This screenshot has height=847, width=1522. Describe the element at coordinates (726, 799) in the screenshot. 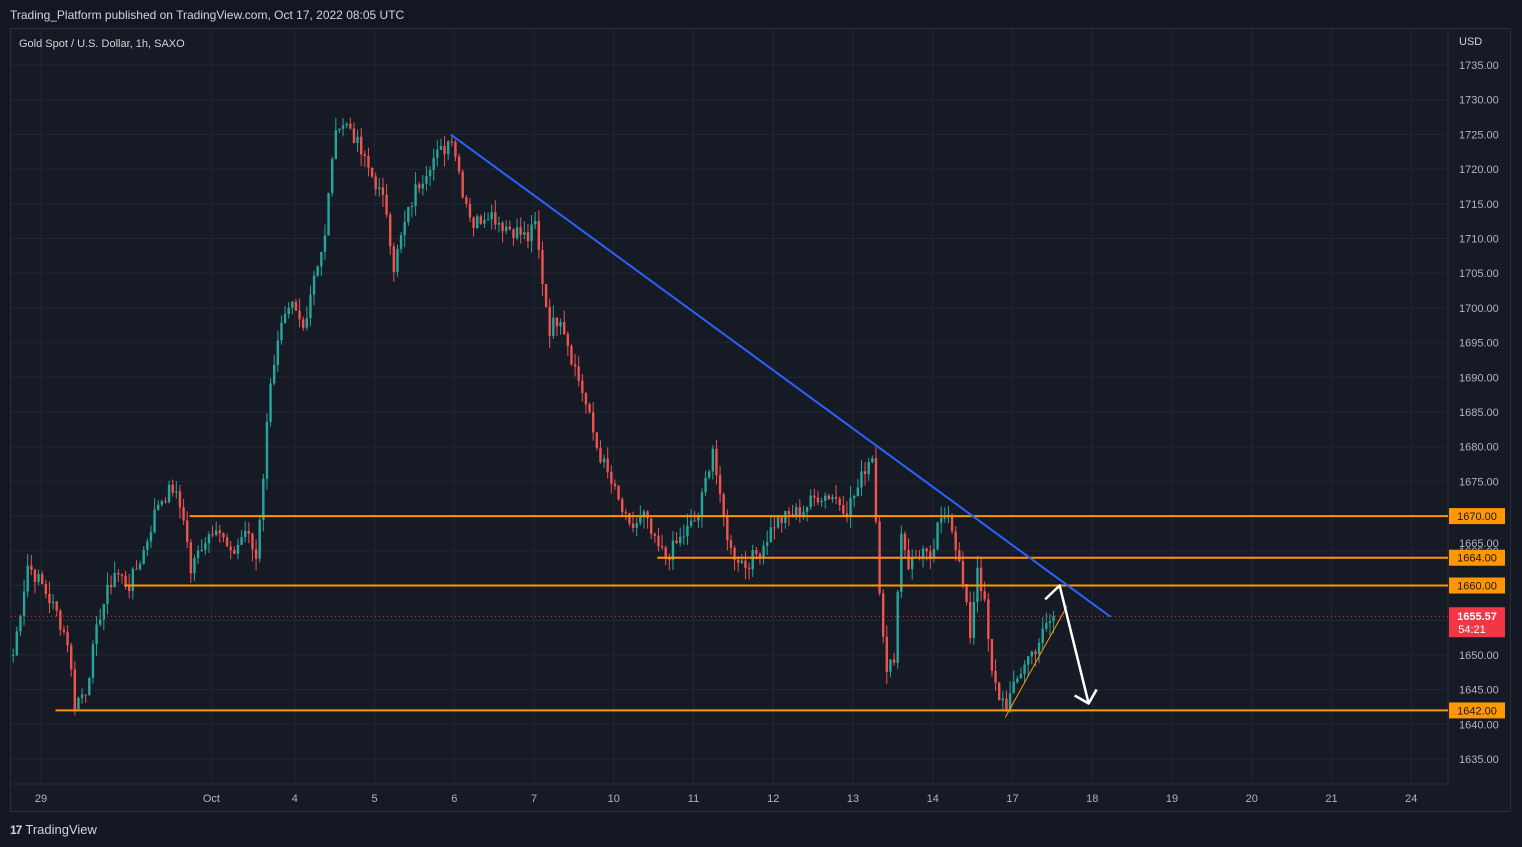

I see `time-axis: 29 Oct 4 5 6 7 10 11 12 13 14 17 18 19 20 21 24` at that location.